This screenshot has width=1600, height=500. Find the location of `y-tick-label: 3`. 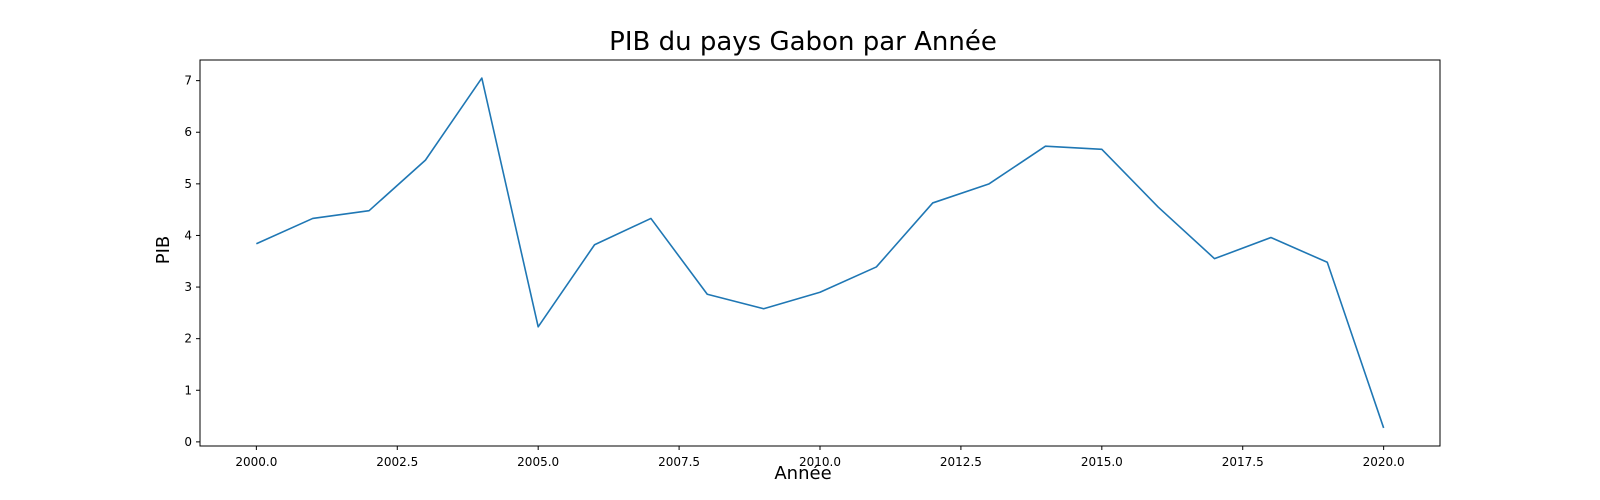

y-tick-label: 3 is located at coordinates (188, 287).